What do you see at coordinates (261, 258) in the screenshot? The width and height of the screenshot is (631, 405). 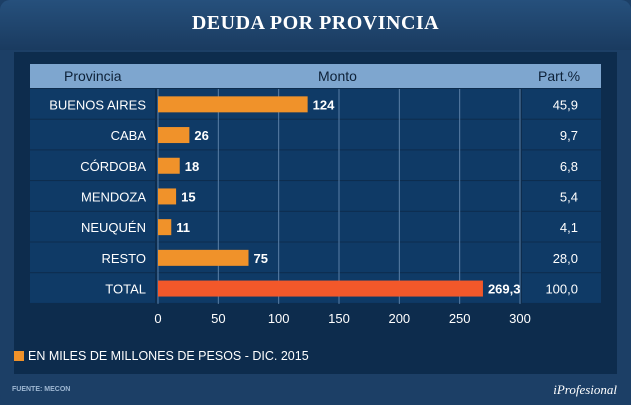 I see `bar-value-label: 75` at bounding box center [261, 258].